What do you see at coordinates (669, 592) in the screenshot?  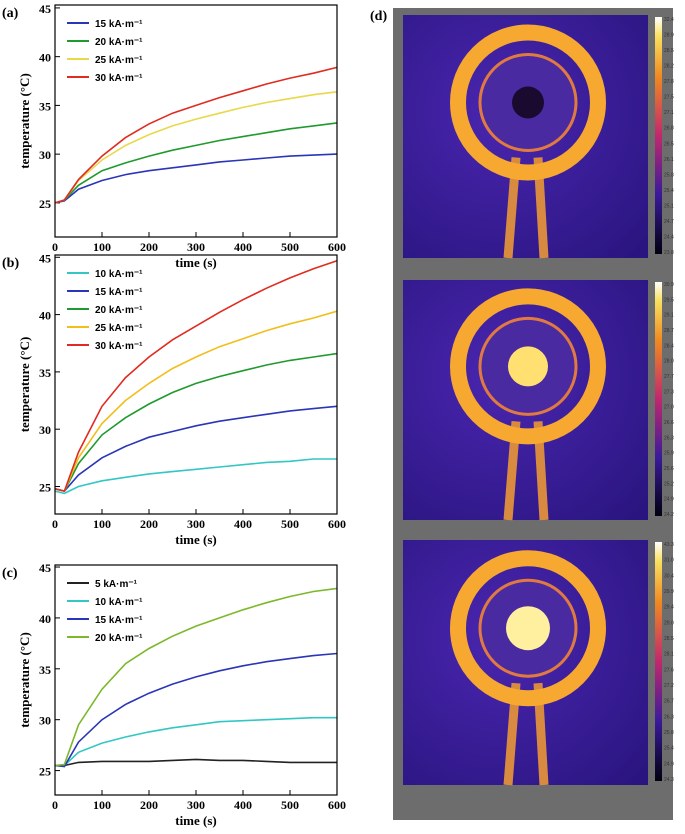 I see `colorbar-label: 29.9` at bounding box center [669, 592].